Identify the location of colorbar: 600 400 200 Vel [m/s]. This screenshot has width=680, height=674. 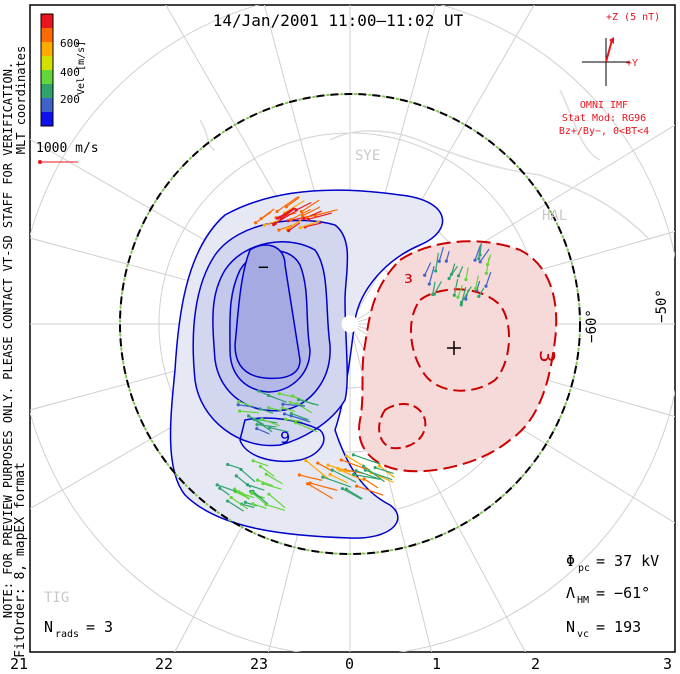
(63, 70).